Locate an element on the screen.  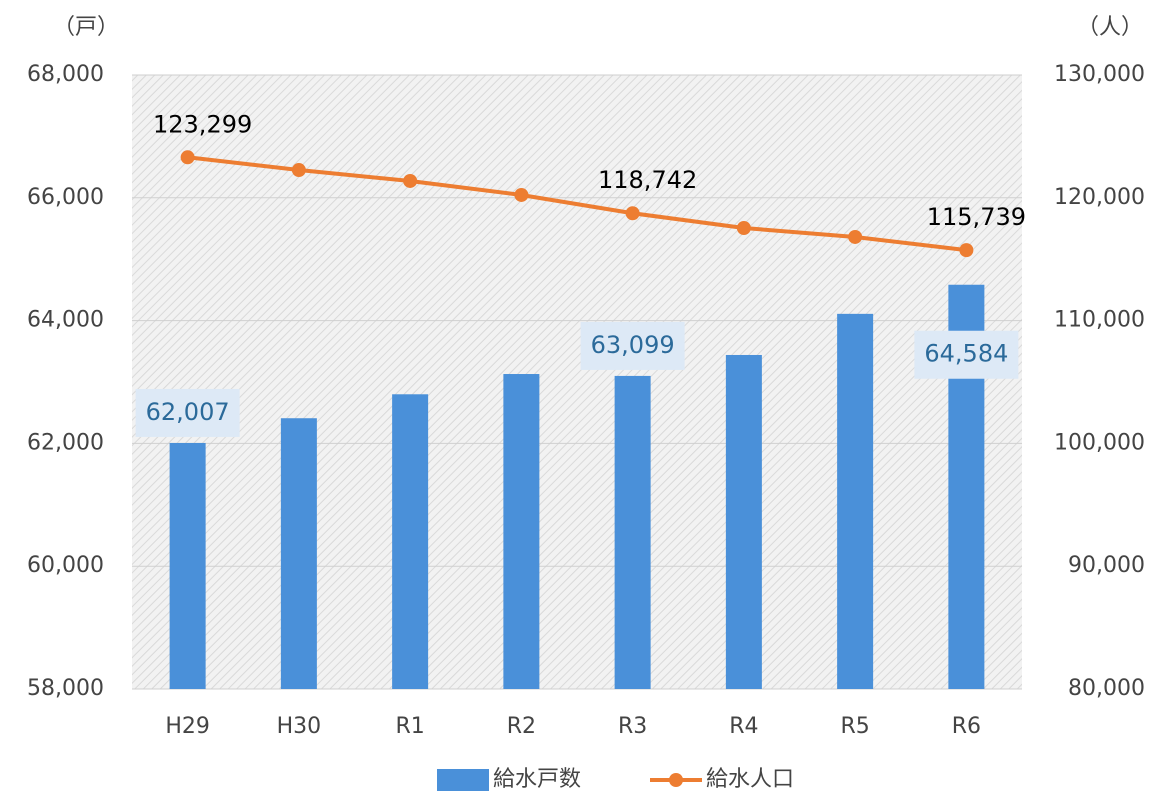
y-tick-label: 58,000 is located at coordinates (65, 688).